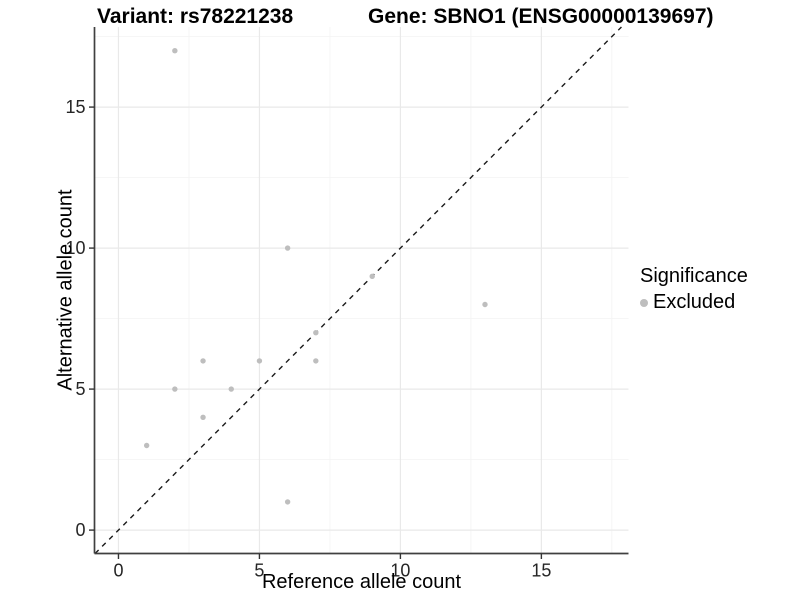 The width and height of the screenshot is (800, 600). I want to click on x-tick-label: 5, so click(259, 571).